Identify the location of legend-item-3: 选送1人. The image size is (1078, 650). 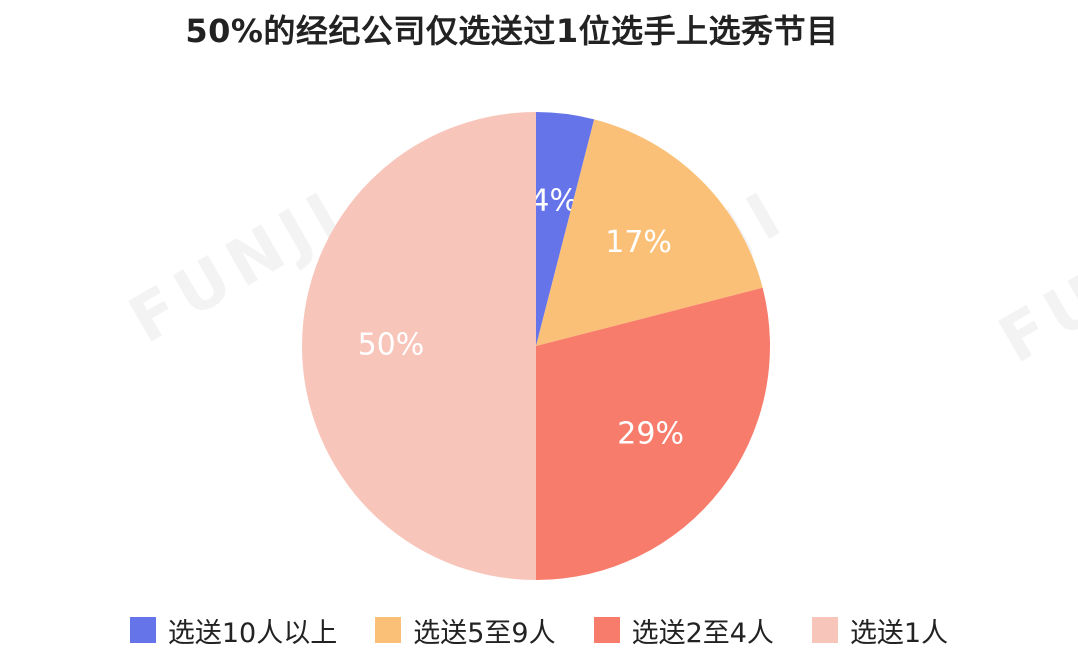
(880, 630).